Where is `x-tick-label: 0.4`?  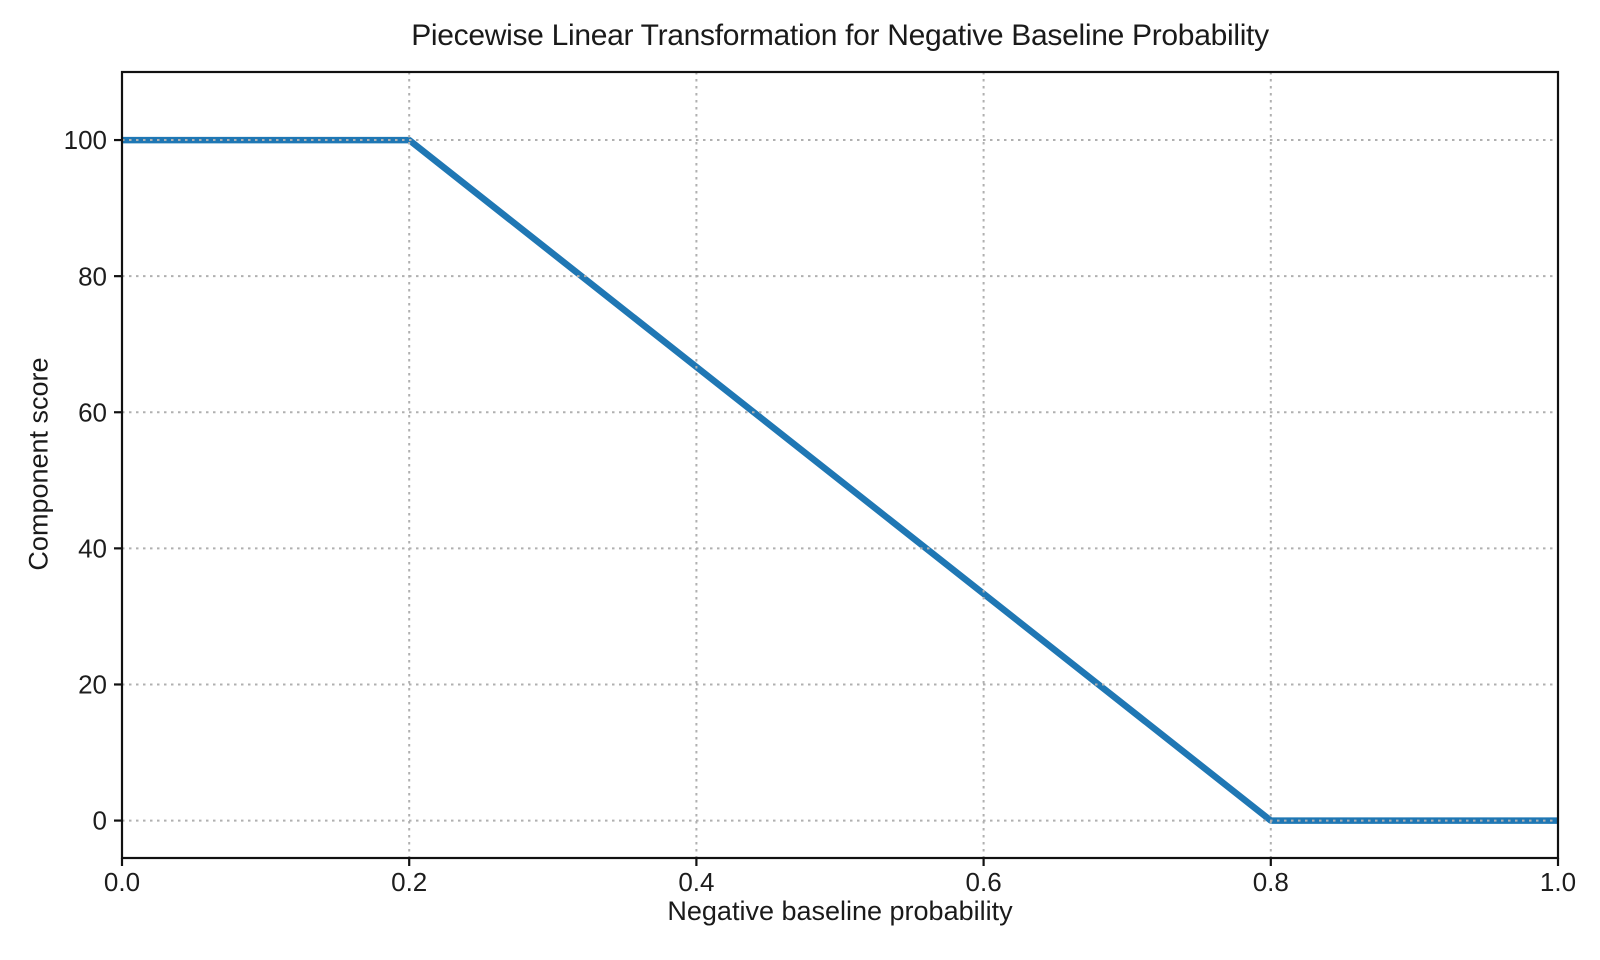 x-tick-label: 0.4 is located at coordinates (696, 882).